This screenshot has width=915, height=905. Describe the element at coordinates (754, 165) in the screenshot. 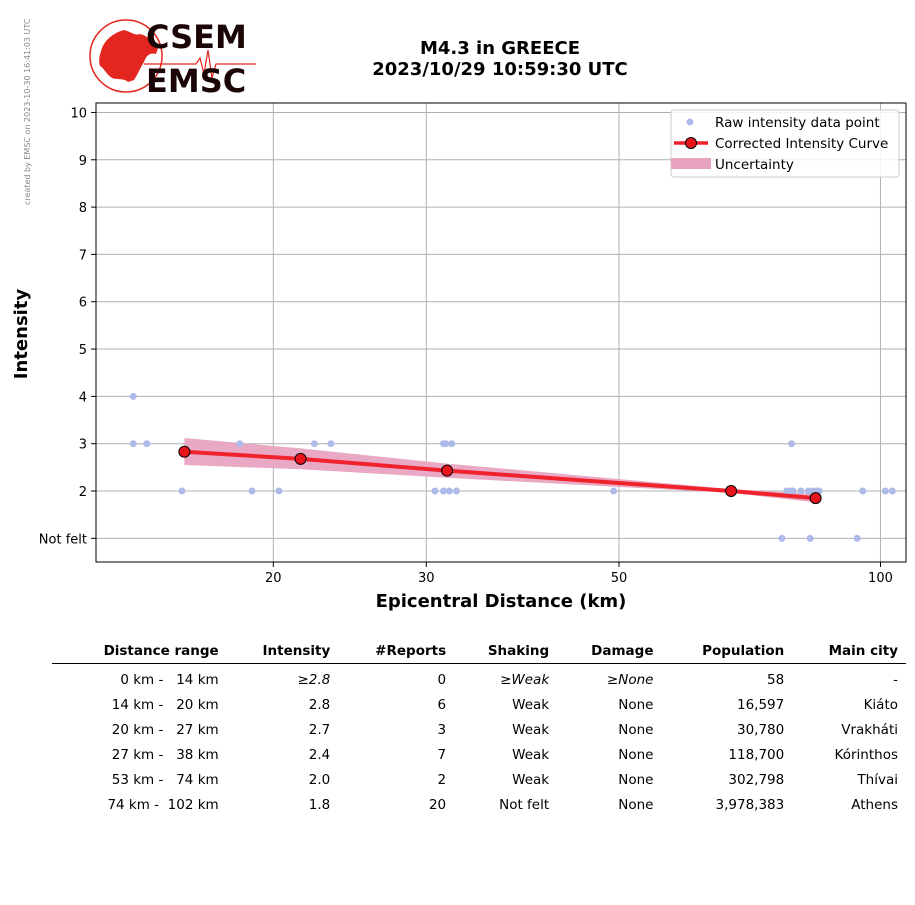

I see `legend-uncertainty-label: Uncertainty` at that location.